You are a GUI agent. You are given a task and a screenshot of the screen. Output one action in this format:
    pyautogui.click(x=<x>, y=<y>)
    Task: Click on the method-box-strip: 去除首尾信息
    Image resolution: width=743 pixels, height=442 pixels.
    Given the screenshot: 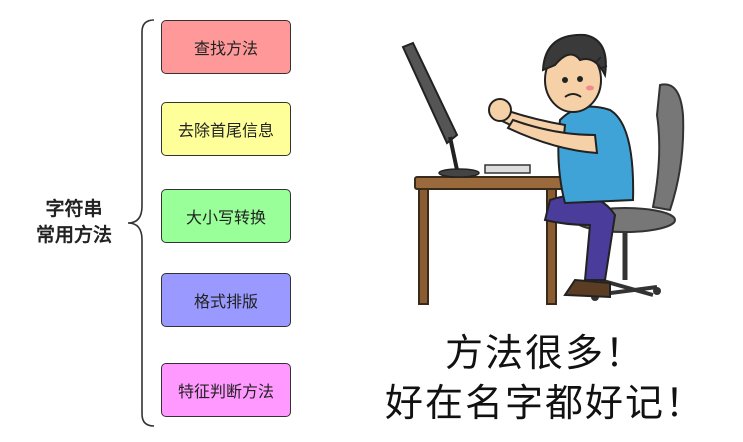 What is the action you would take?
    pyautogui.click(x=226, y=129)
    